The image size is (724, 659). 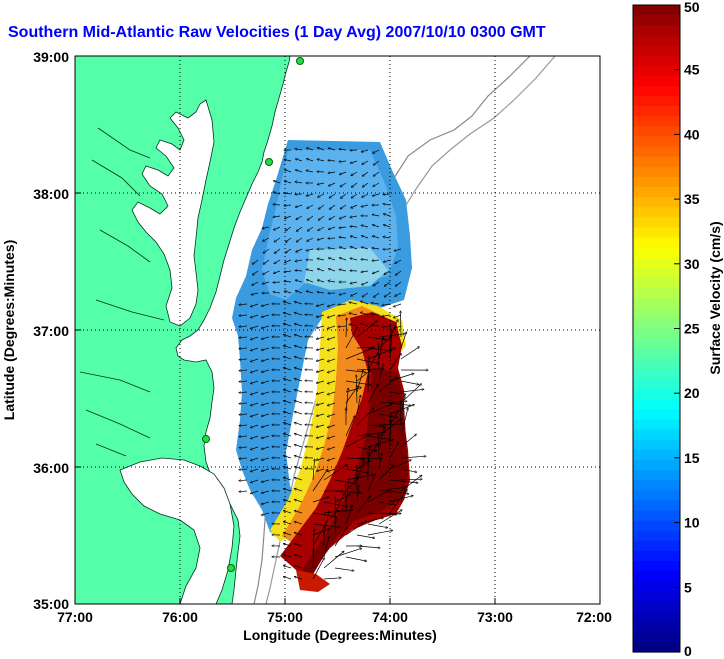 I want to click on x-tick-label: 77:00, so click(x=75, y=617).